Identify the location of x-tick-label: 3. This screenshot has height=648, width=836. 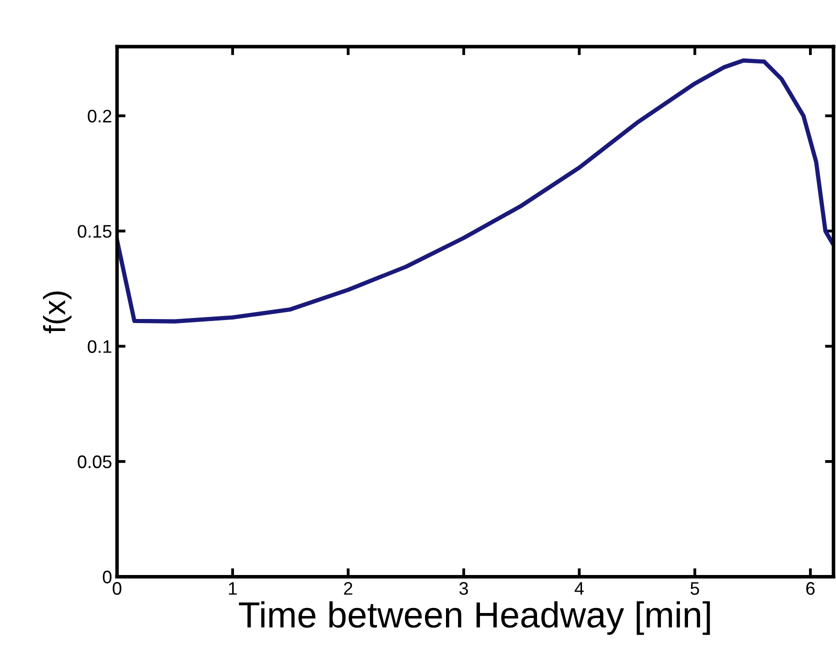
(463, 588).